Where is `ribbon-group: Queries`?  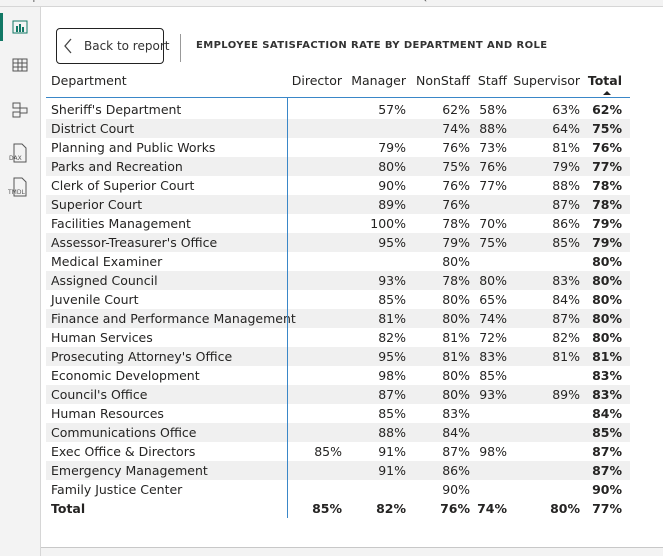 ribbon-group: Queries is located at coordinates (439, 1).